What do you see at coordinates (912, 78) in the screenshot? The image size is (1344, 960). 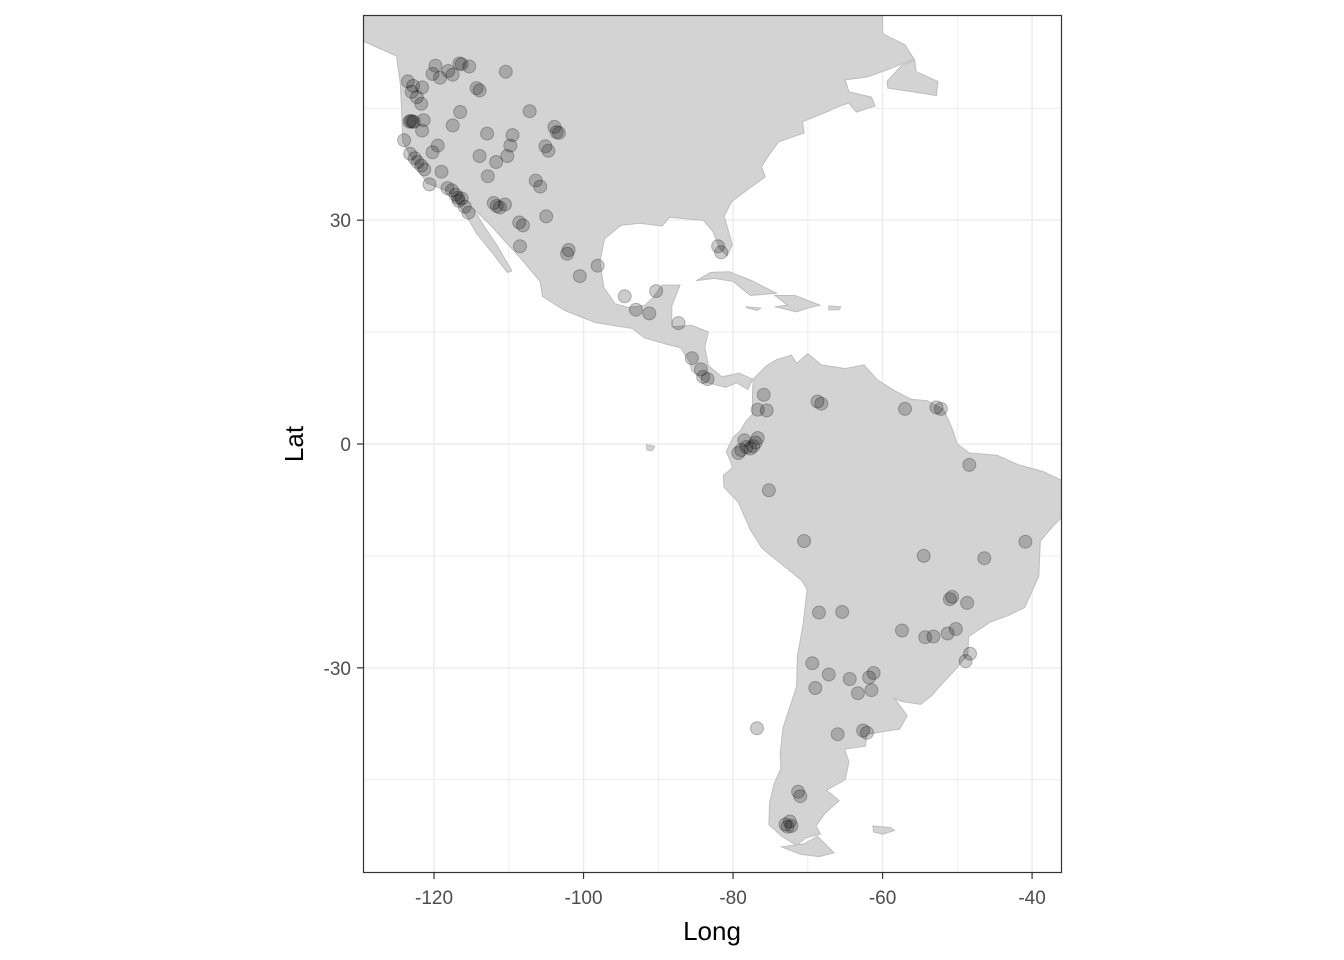 I see `newfoundland-land` at bounding box center [912, 78].